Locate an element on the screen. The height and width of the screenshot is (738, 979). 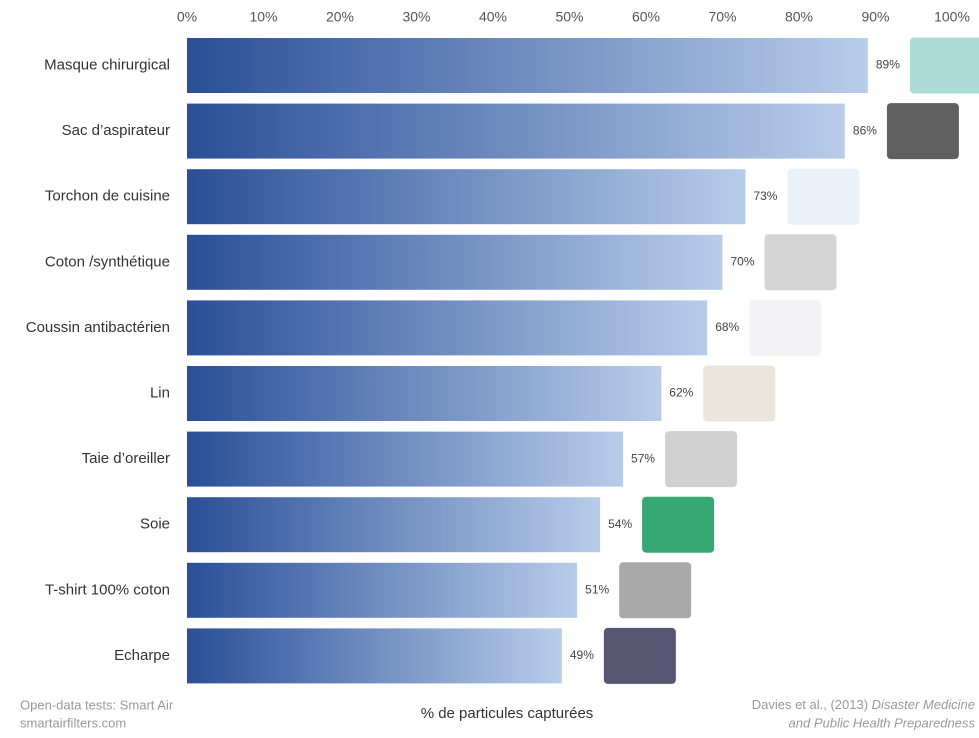
x-tick-label: 80% is located at coordinates (799, 17).